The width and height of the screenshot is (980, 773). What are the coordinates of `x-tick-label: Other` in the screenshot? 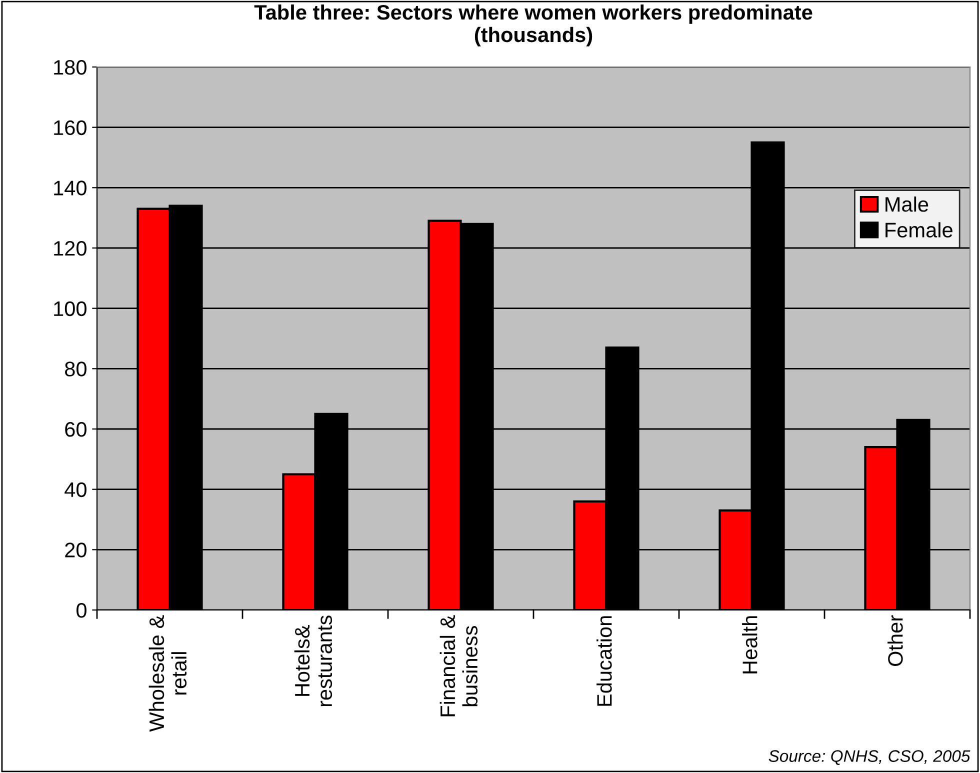 It's located at (895, 640).